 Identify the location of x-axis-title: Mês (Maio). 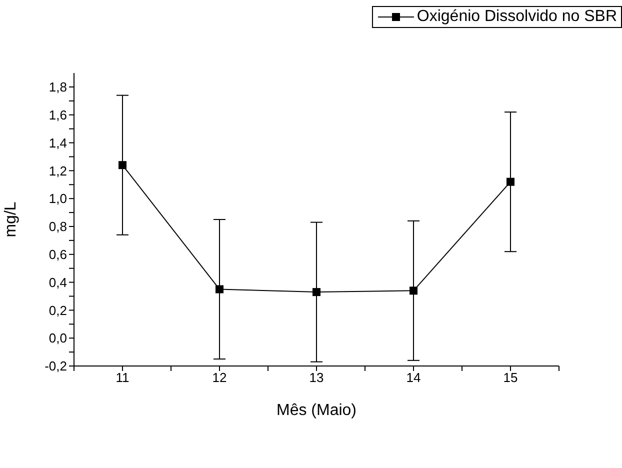
(316, 410).